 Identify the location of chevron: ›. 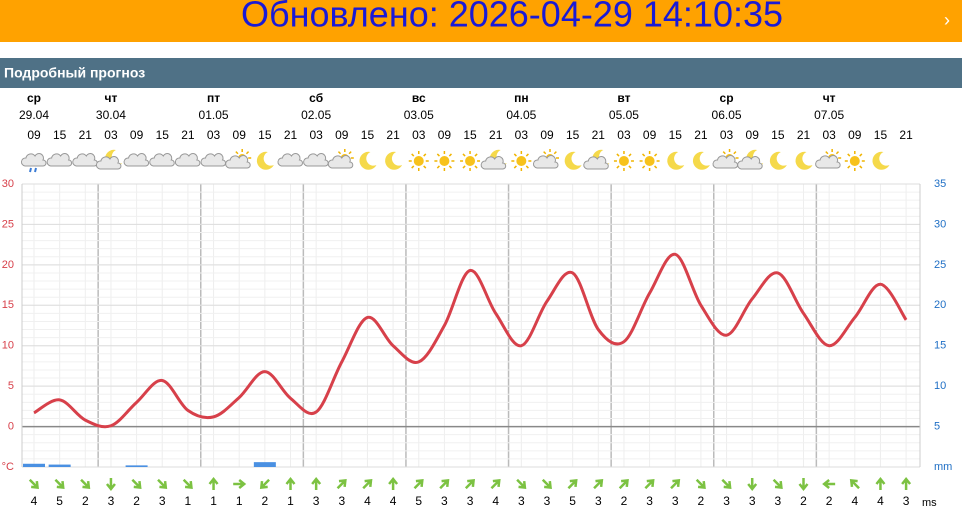
(947, 20).